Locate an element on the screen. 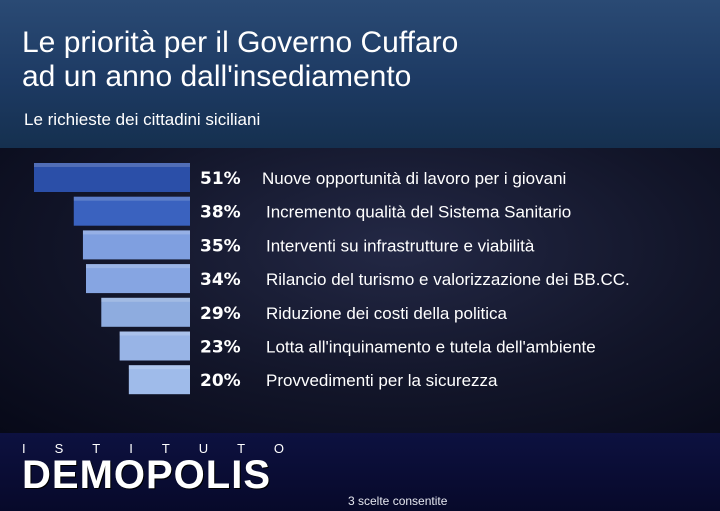 The image size is (720, 511). demopolis-logo: ISTITUTO DEMOPOLIS is located at coordinates (168, 471).